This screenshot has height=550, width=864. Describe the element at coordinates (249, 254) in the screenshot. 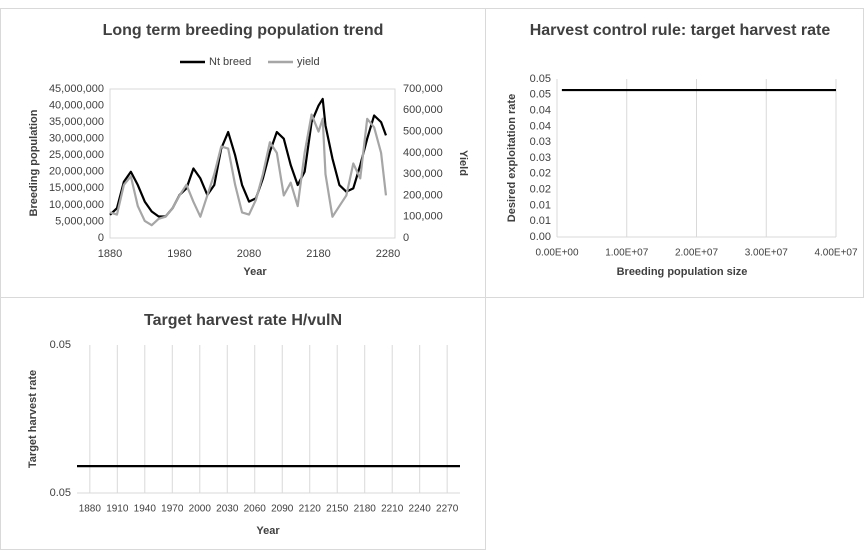

I see `x-tick-label: 2080` at that location.